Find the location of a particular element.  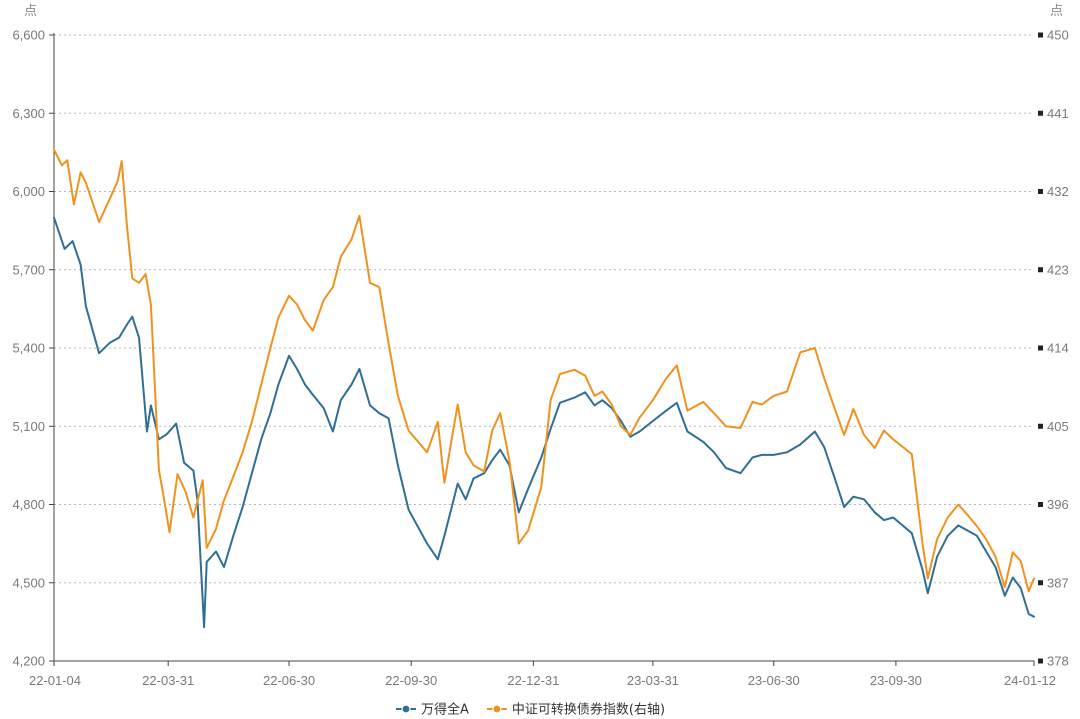

x-tick-label: 22-12-31 is located at coordinates (533, 680).